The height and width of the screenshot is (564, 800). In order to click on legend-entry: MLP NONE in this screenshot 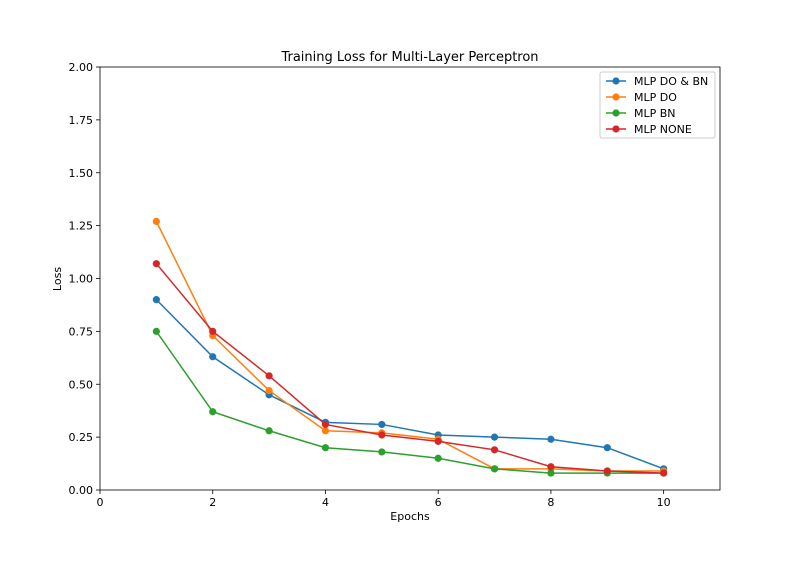, I will do `click(649, 129)`.